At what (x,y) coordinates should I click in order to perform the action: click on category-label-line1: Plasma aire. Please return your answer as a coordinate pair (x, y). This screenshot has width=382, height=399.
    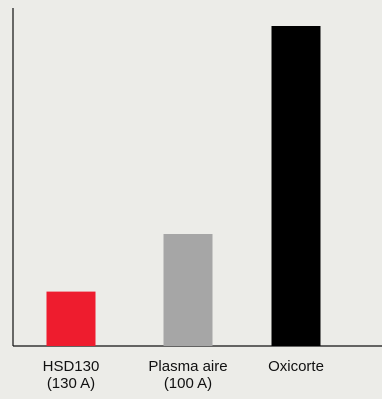
    Looking at the image, I should click on (188, 366).